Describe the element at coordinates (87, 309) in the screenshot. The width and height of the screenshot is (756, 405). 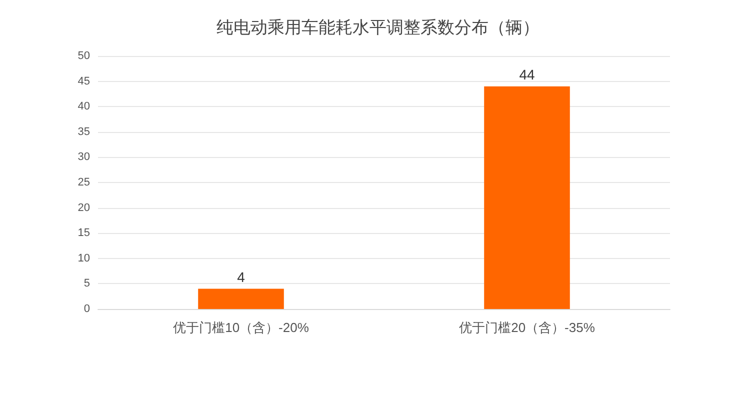
I see `y-tick-label: 0` at that location.